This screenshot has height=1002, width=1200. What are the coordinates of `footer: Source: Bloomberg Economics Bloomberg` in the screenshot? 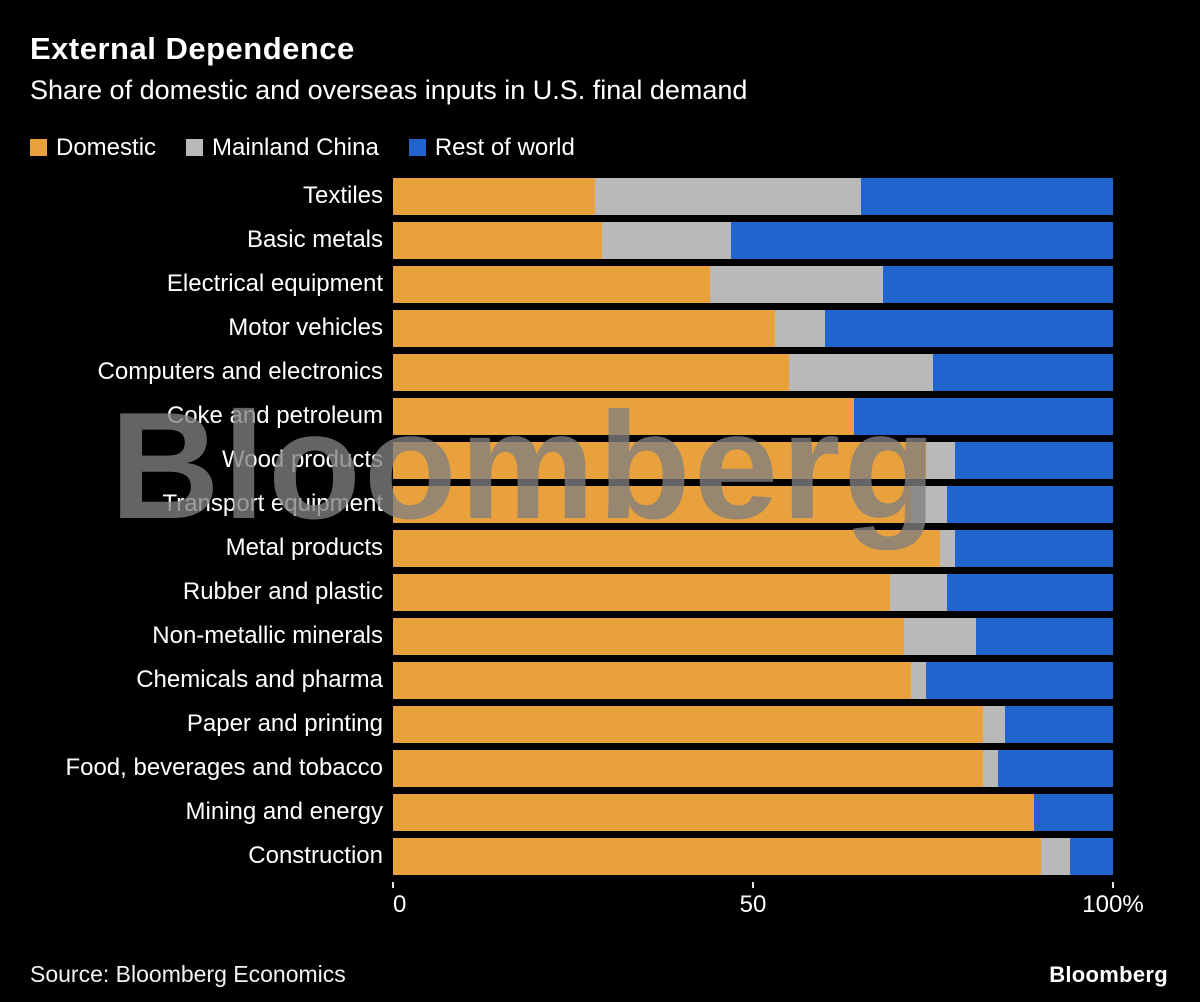 It's located at (600, 974).